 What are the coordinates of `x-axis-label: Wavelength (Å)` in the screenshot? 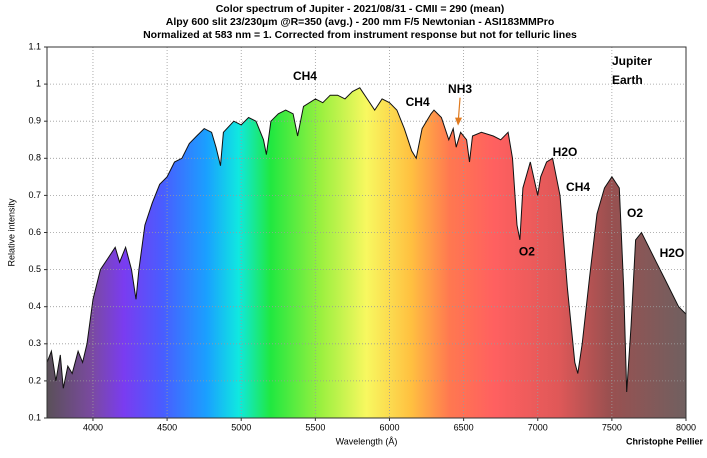 It's located at (367, 441).